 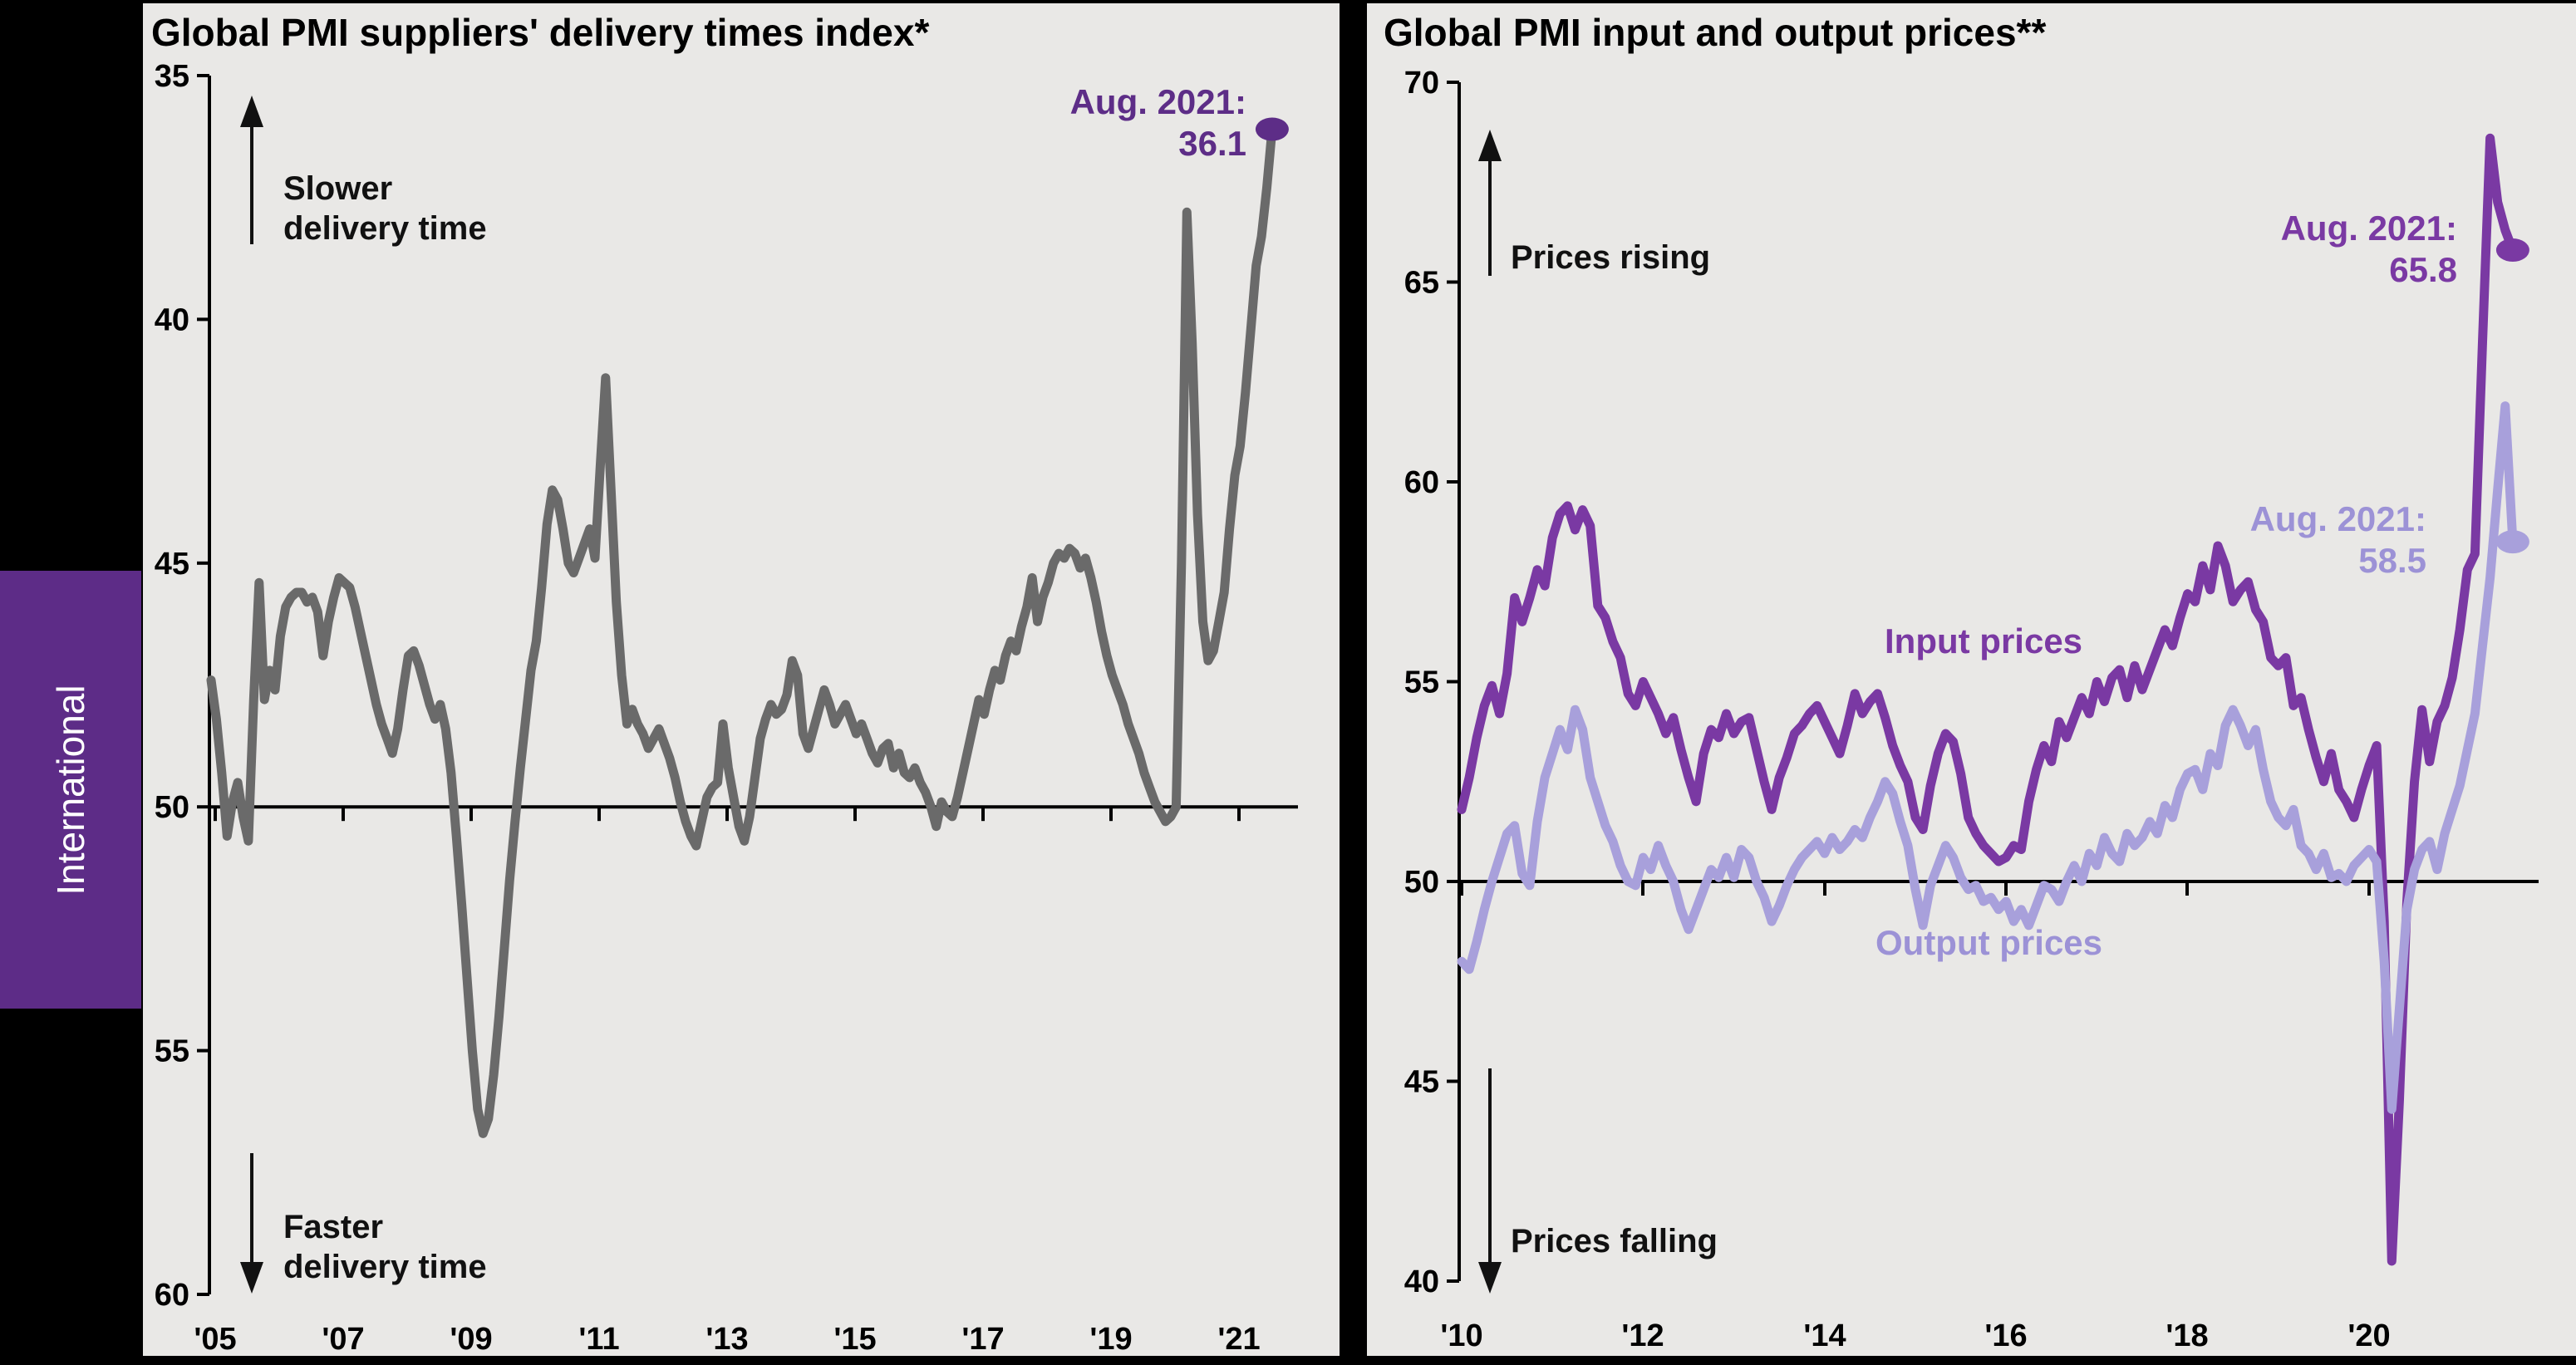 I want to click on svg-text: '19, so click(x=1110, y=1339).